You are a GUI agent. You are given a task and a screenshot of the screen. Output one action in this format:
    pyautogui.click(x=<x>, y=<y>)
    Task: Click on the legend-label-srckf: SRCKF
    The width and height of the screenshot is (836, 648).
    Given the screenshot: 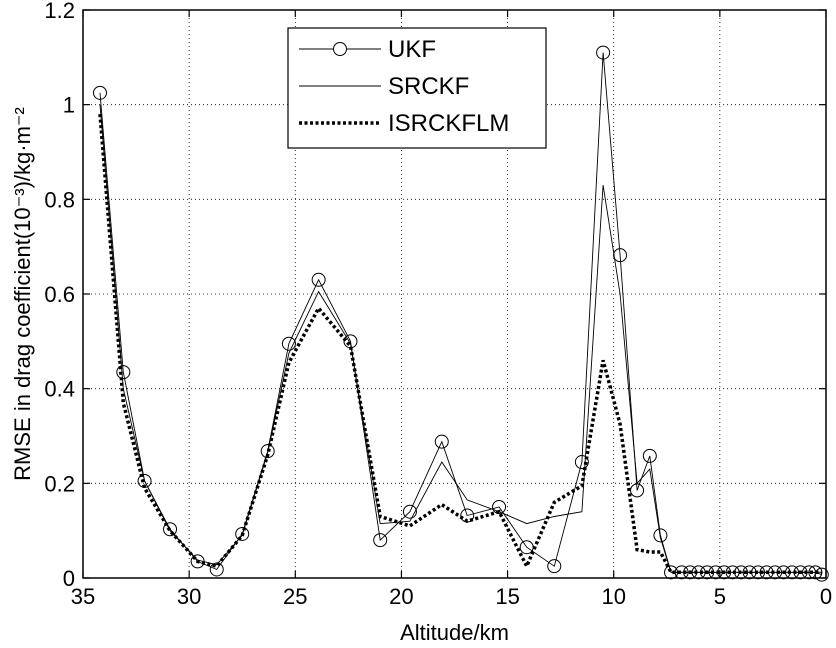 What is the action you would take?
    pyautogui.click(x=428, y=86)
    